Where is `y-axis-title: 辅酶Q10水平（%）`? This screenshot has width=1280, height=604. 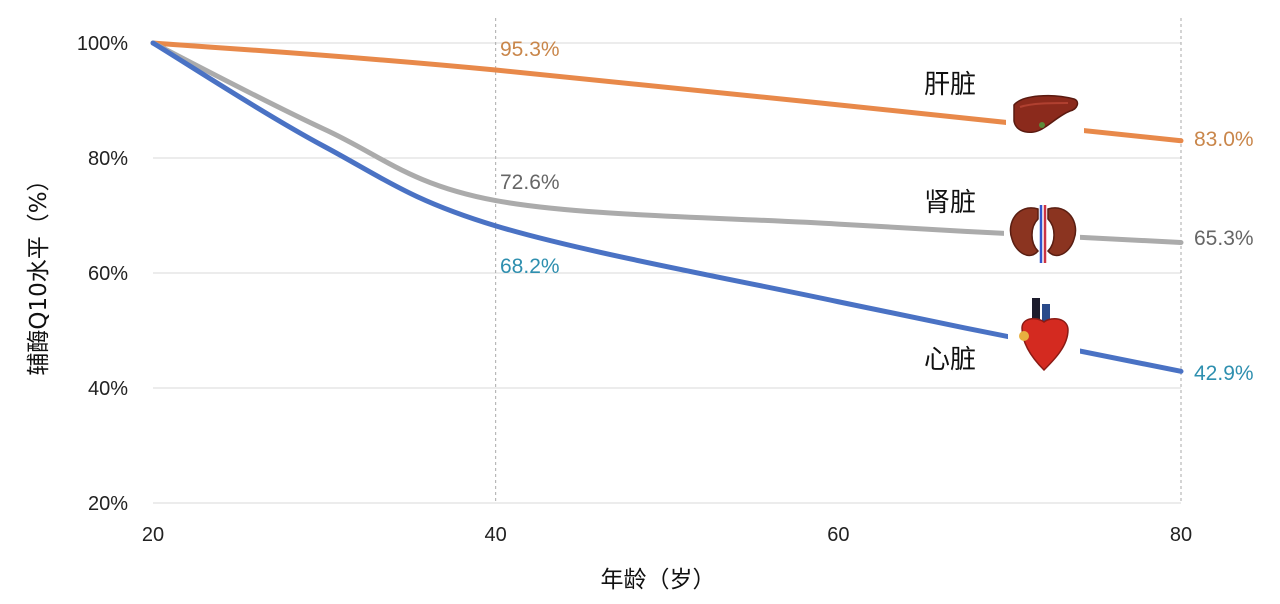
y-axis-title: 辅酶Q10水平（%） is located at coordinates (39, 271).